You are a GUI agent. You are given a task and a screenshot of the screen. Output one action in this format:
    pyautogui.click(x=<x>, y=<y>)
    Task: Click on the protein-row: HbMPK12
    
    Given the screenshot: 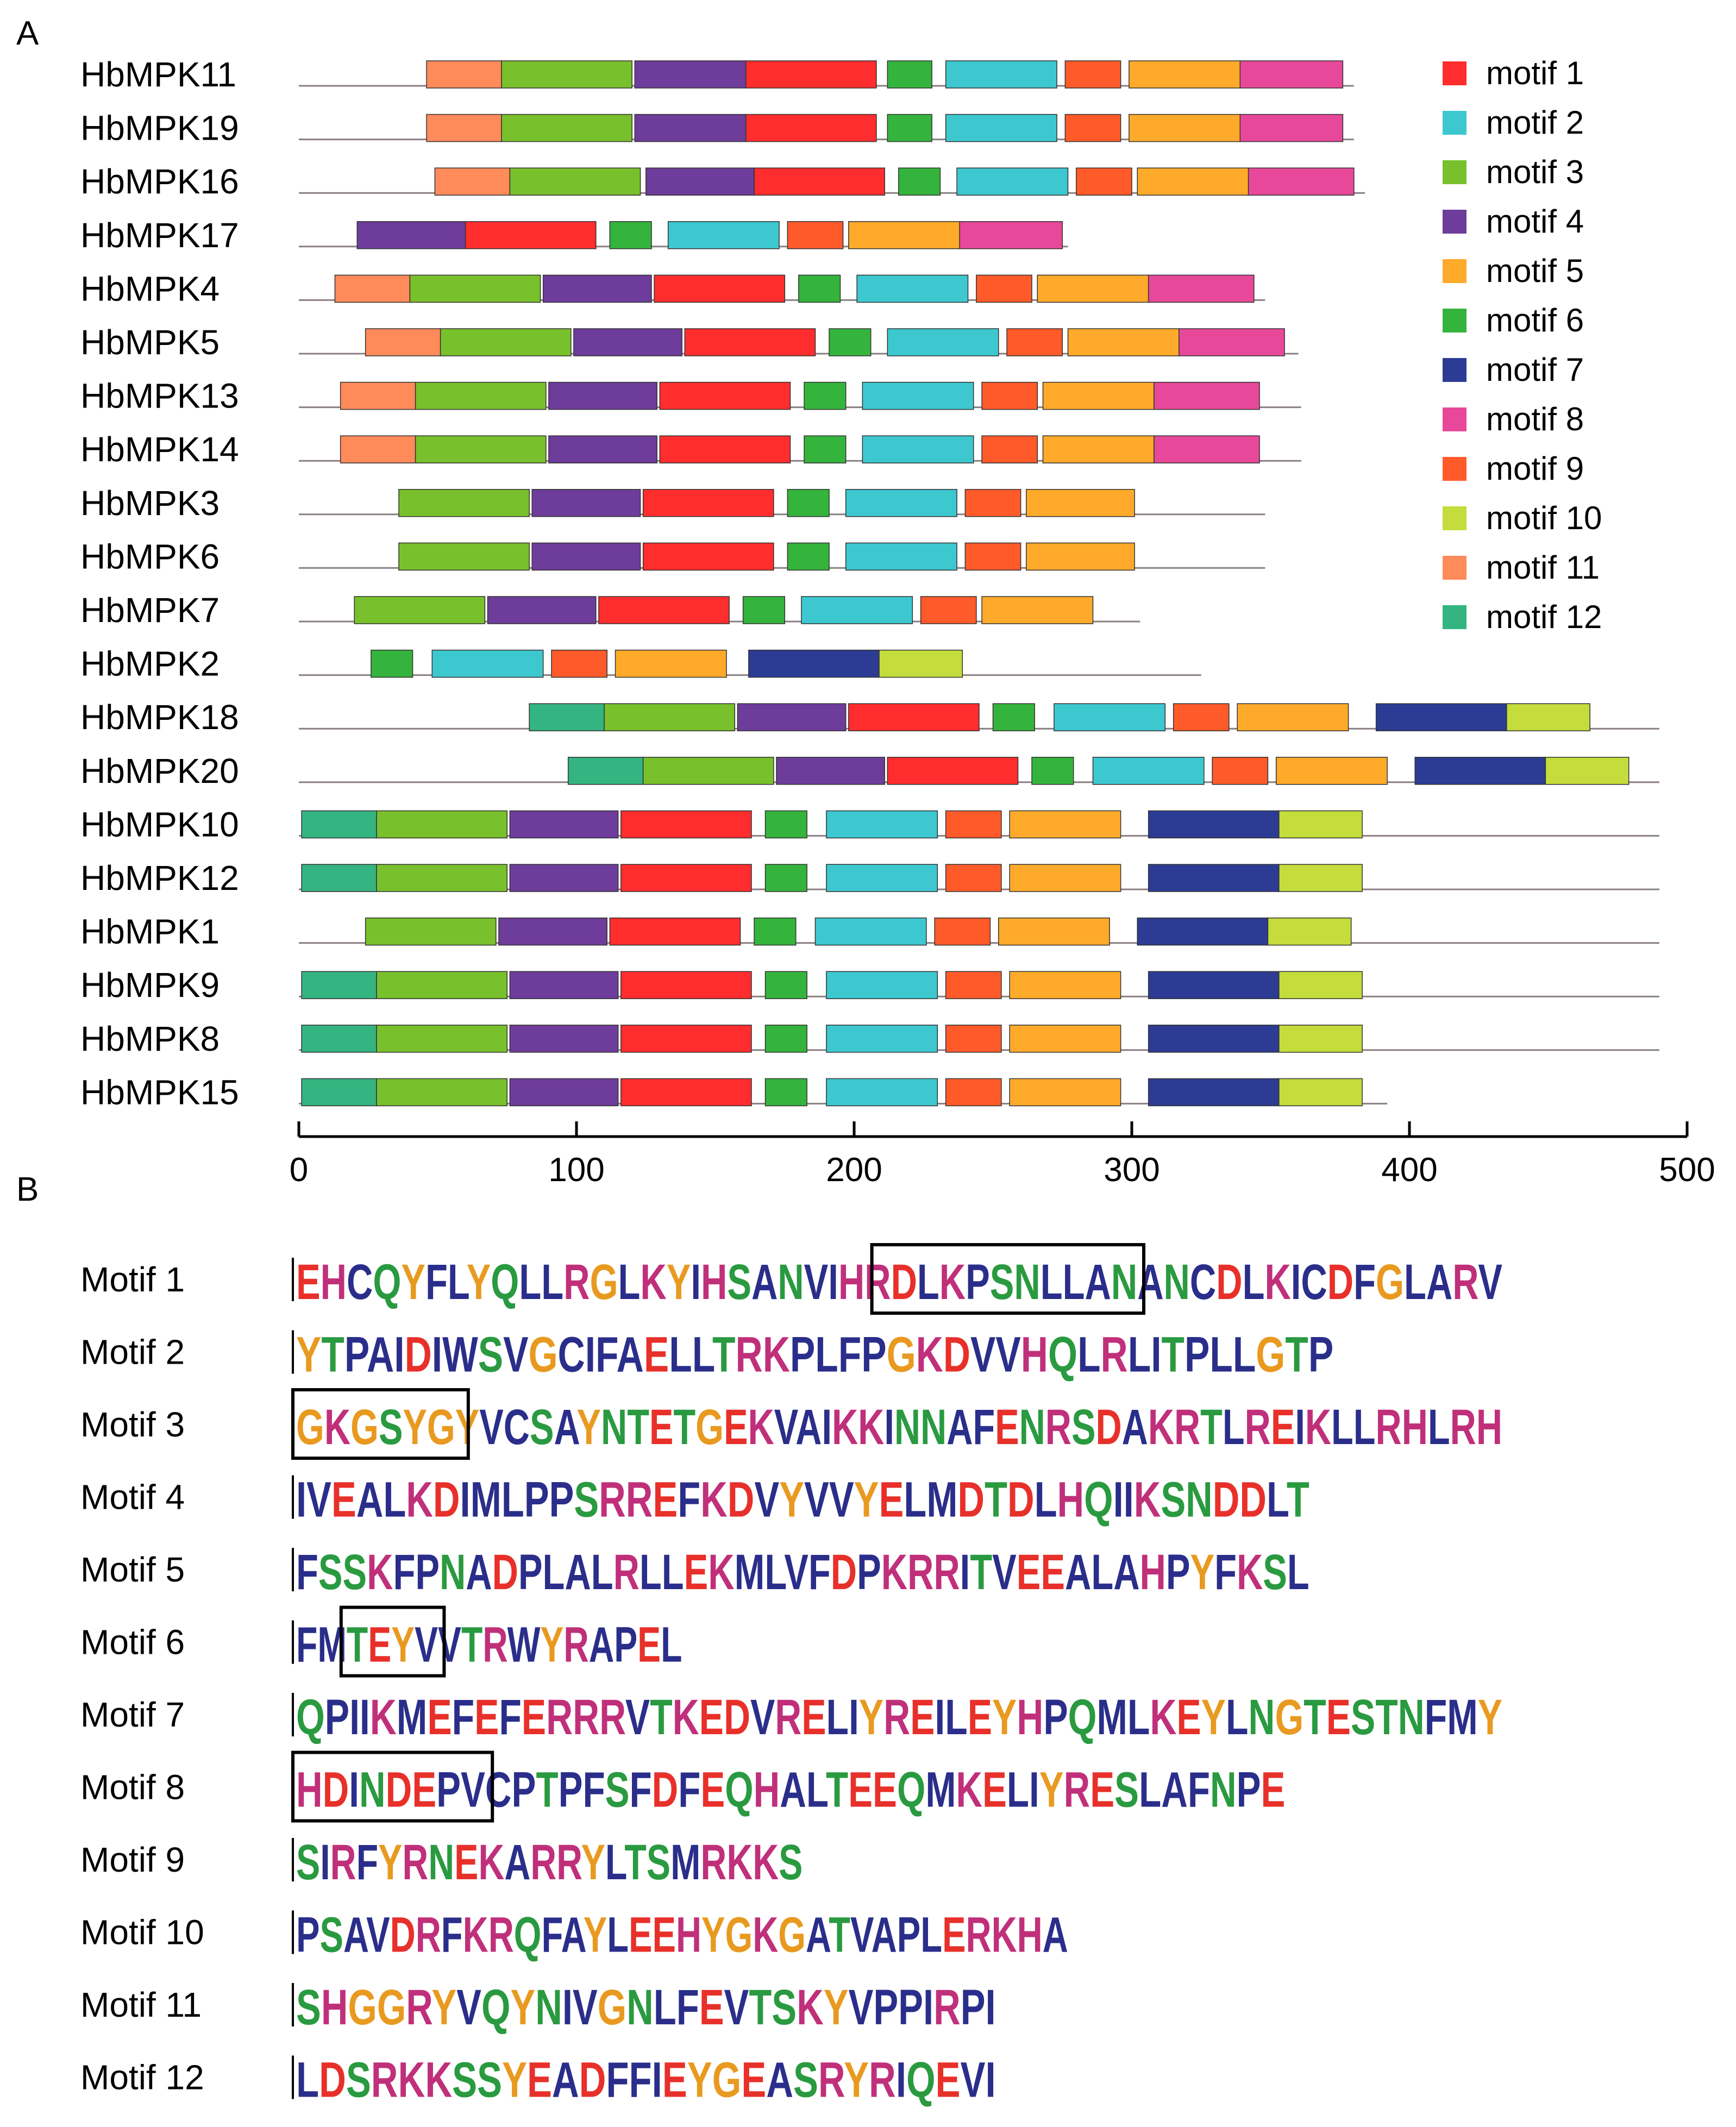 What is the action you would take?
    pyautogui.click(x=869, y=878)
    